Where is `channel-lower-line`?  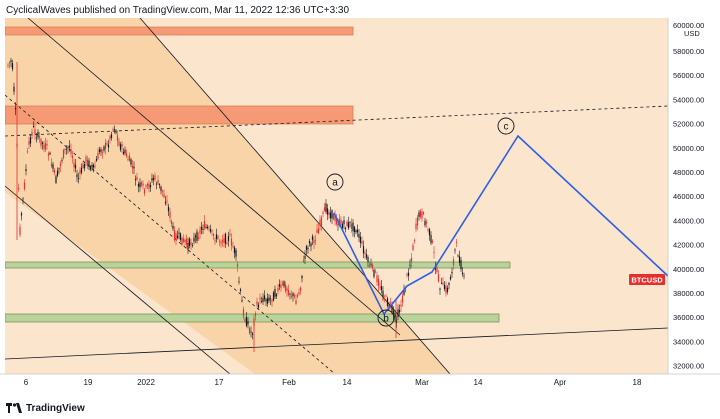
channel-lower-line is located at coordinates (118, 279).